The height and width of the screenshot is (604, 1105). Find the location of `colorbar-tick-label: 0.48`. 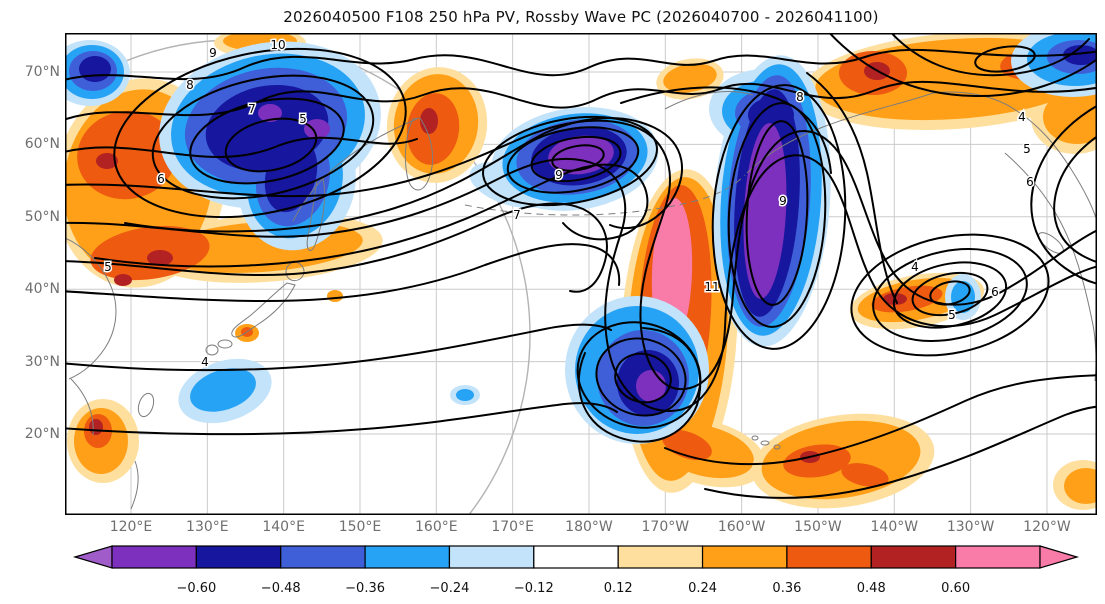

colorbar-tick-label: 0.48 is located at coordinates (871, 588).